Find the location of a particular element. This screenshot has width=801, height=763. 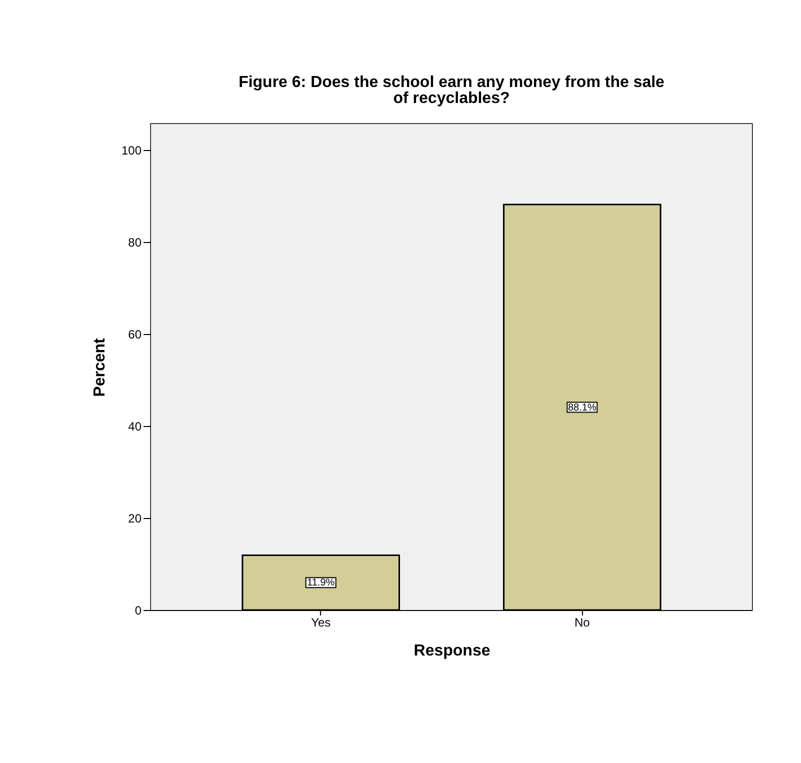

y-tick-label: 80 is located at coordinates (135, 242).